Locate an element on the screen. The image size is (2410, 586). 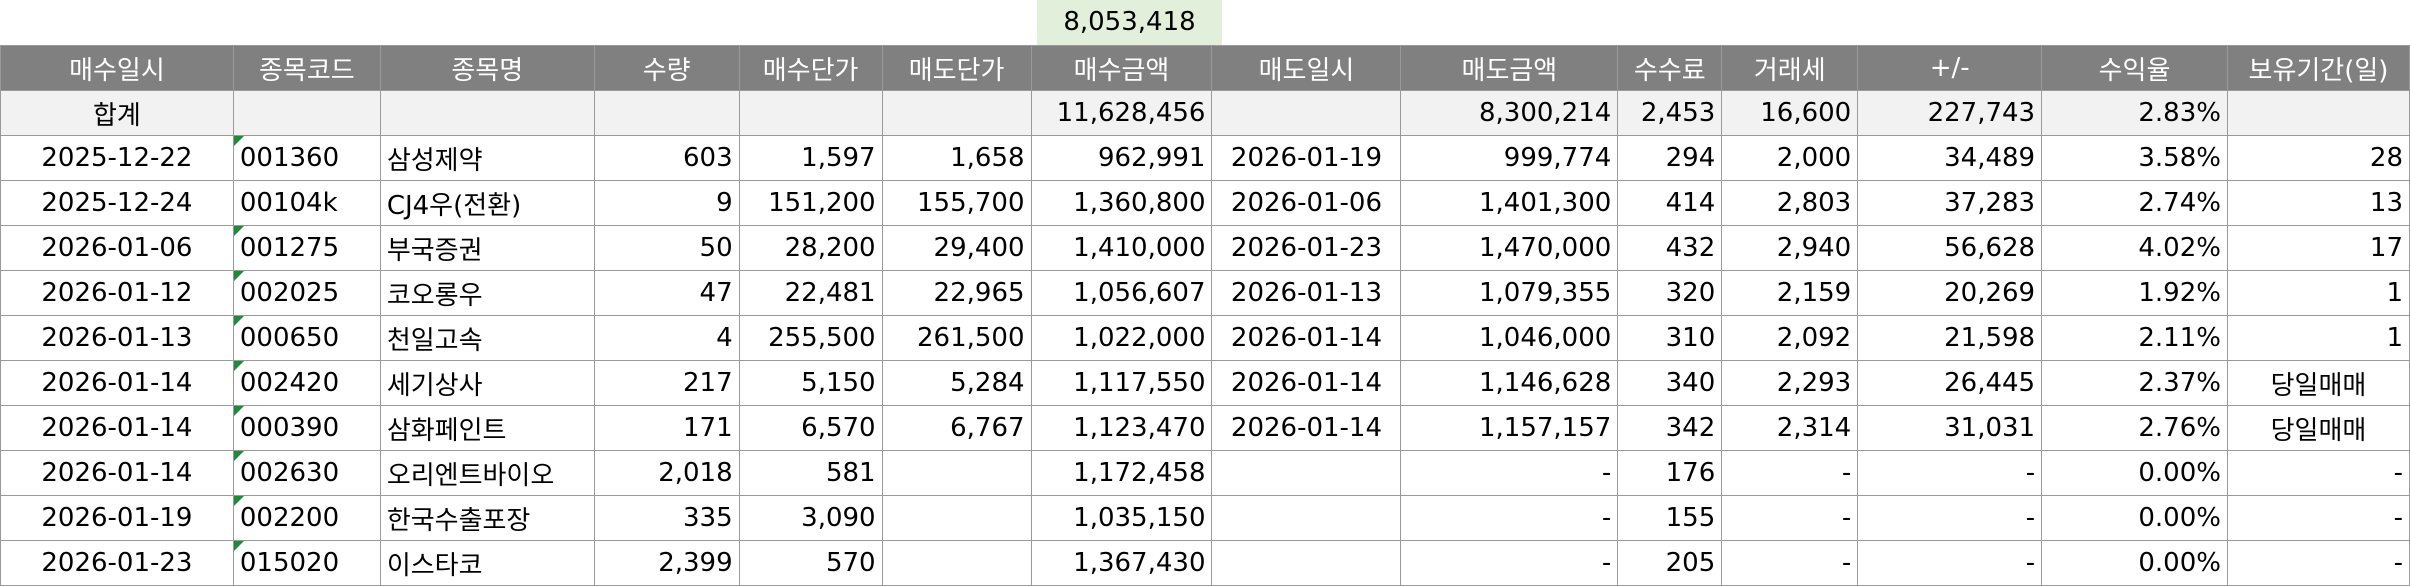
cell-buy-amount: 1,056,607 is located at coordinates (1121, 293).